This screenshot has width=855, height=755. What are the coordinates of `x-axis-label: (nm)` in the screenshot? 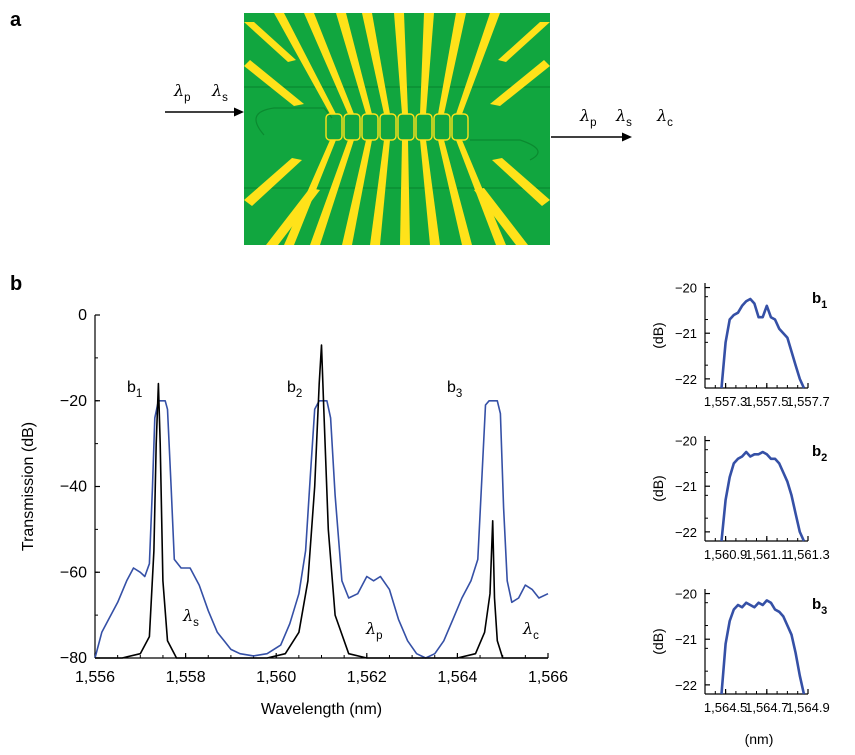 It's located at (759, 739).